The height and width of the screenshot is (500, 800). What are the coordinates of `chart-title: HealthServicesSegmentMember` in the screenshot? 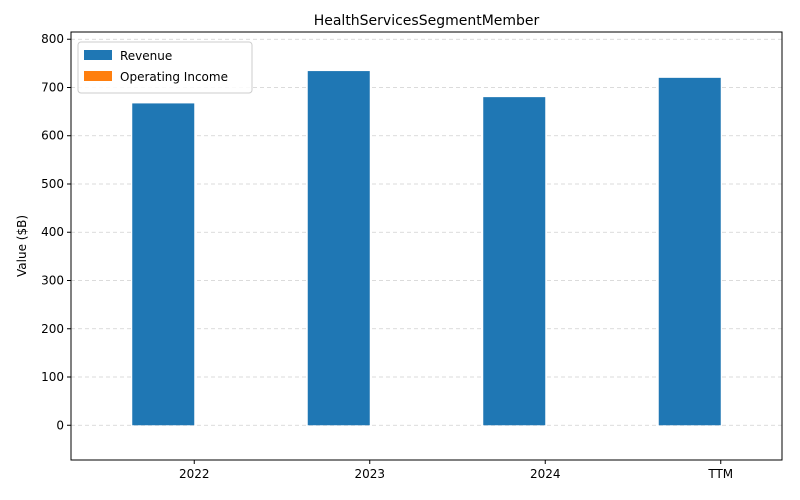 It's located at (427, 21).